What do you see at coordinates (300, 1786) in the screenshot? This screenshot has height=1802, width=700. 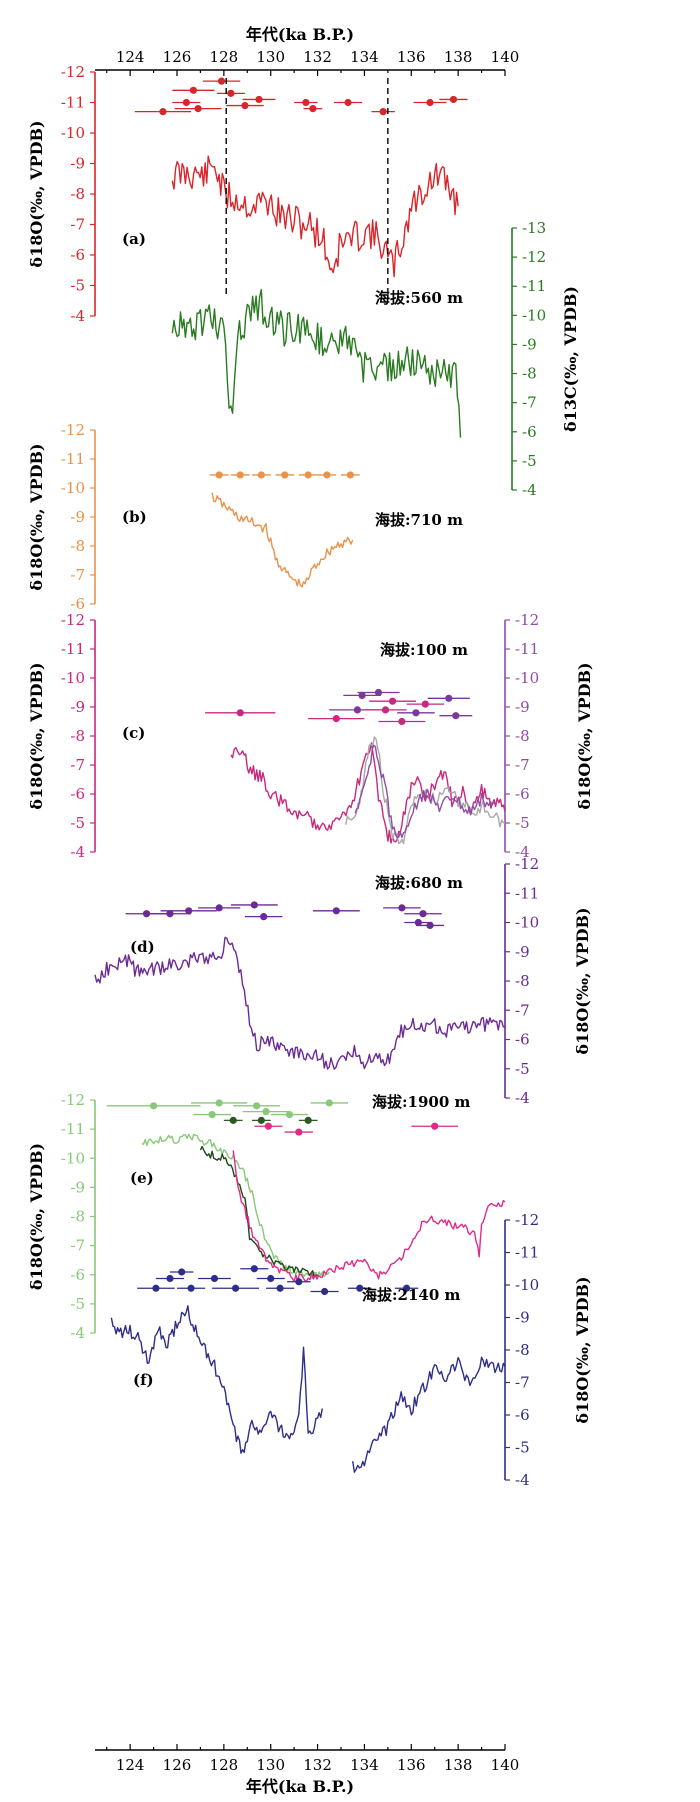 I see `x-axis-title: 年代(ka B.P.)` at bounding box center [300, 1786].